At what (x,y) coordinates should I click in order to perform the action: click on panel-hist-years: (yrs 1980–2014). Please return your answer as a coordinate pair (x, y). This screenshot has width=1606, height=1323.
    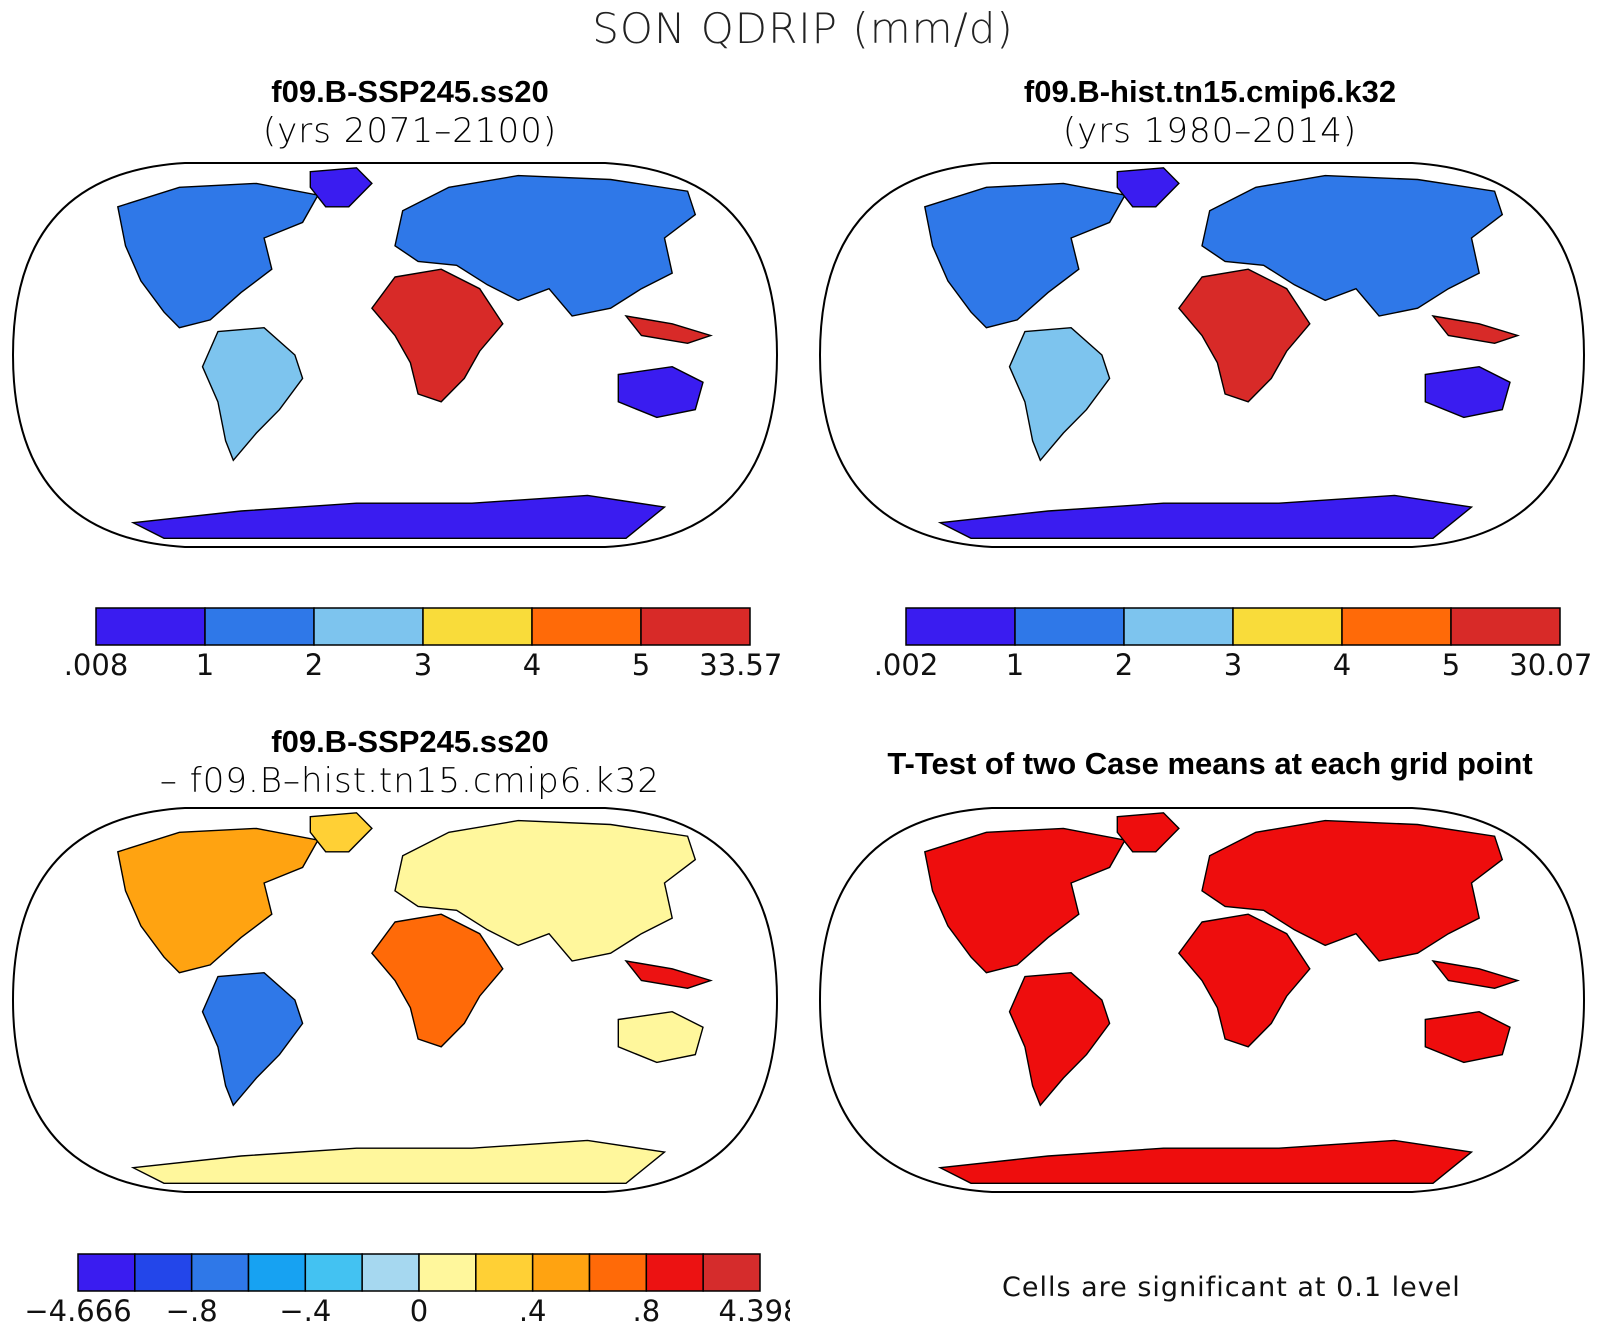
    Looking at the image, I should click on (1210, 131).